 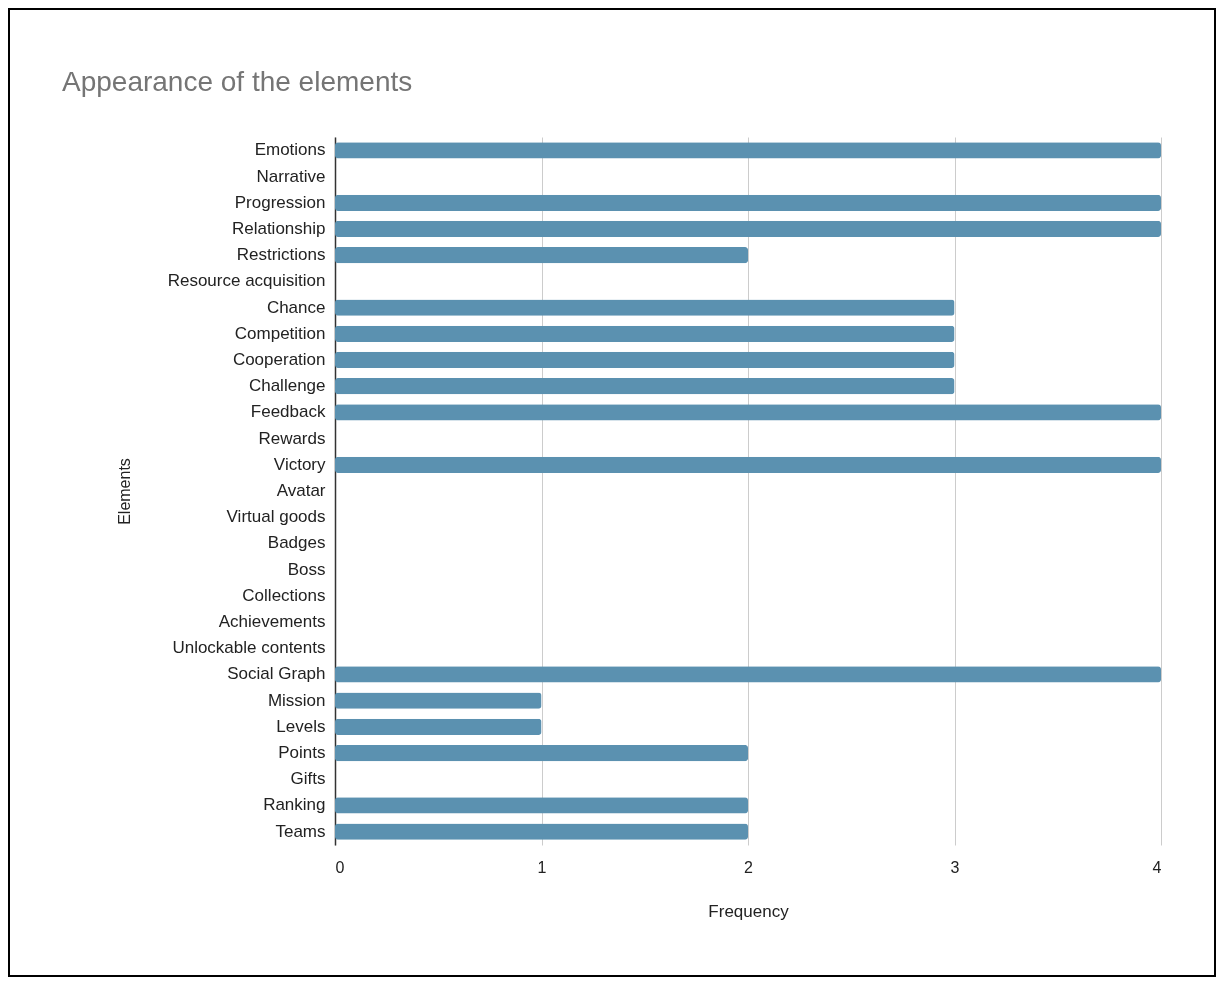 What do you see at coordinates (302, 753) in the screenshot?
I see `y-tick-label: Points` at bounding box center [302, 753].